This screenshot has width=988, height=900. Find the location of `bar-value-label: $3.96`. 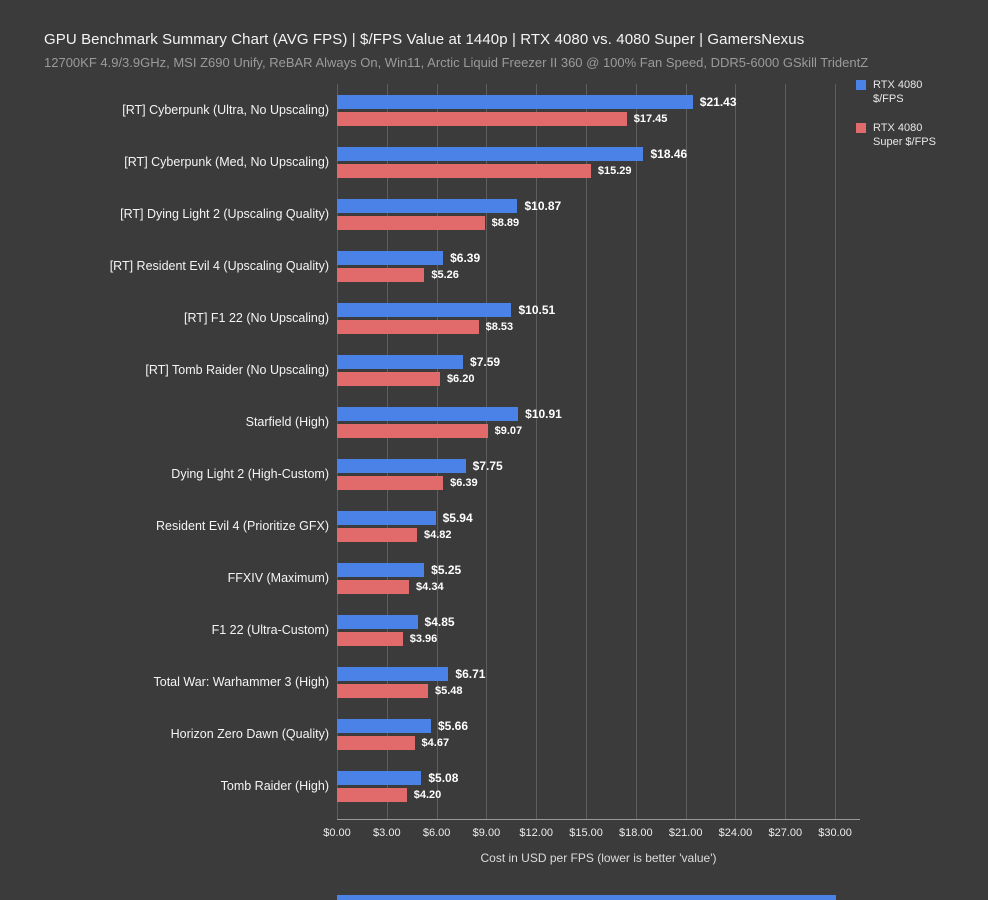

bar-value-label: $3.96 is located at coordinates (423, 638).